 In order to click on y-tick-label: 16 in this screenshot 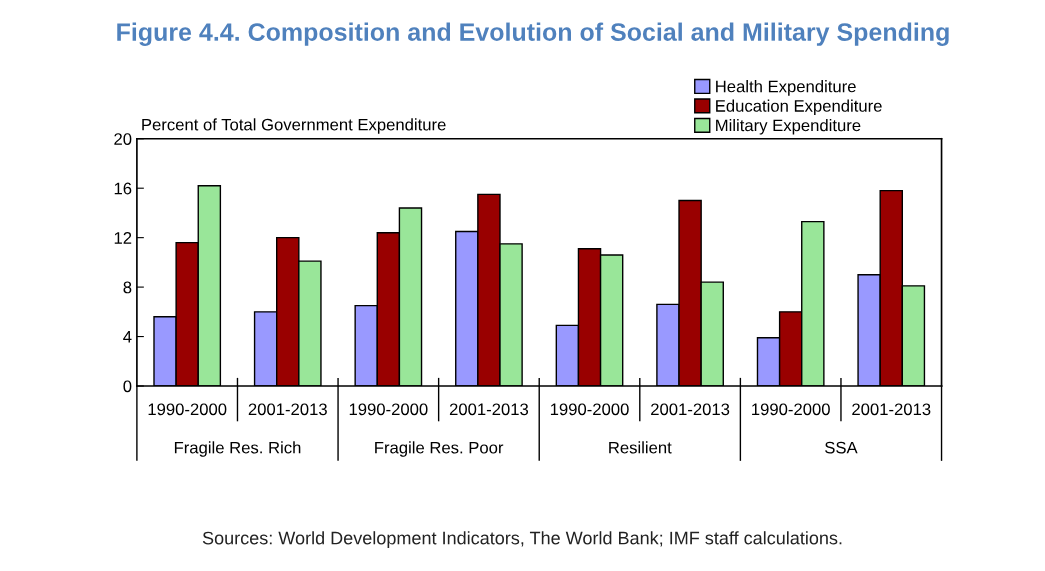, I will do `click(123, 188)`.